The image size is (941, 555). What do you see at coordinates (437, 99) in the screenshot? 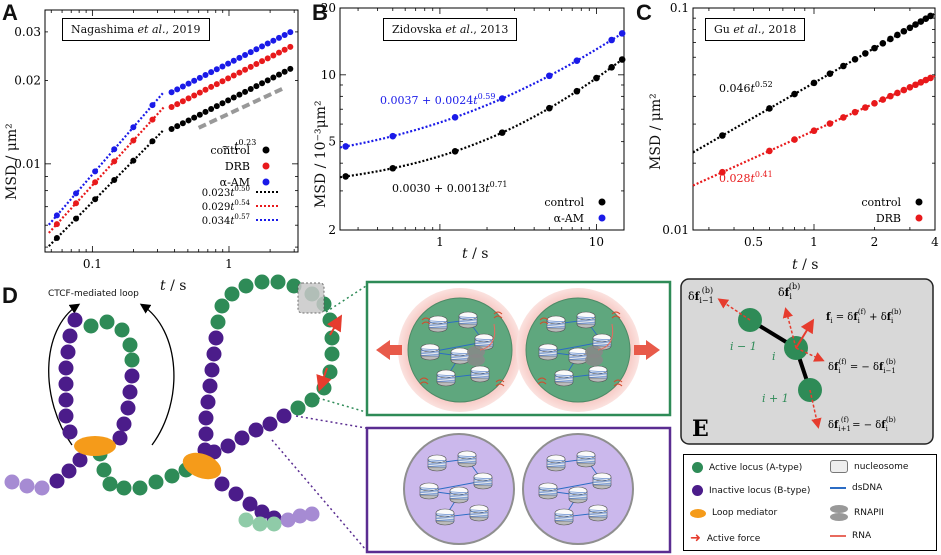
I see `fit-label-b-aam: 0.0037 + 0.0024t0.59` at bounding box center [437, 99].